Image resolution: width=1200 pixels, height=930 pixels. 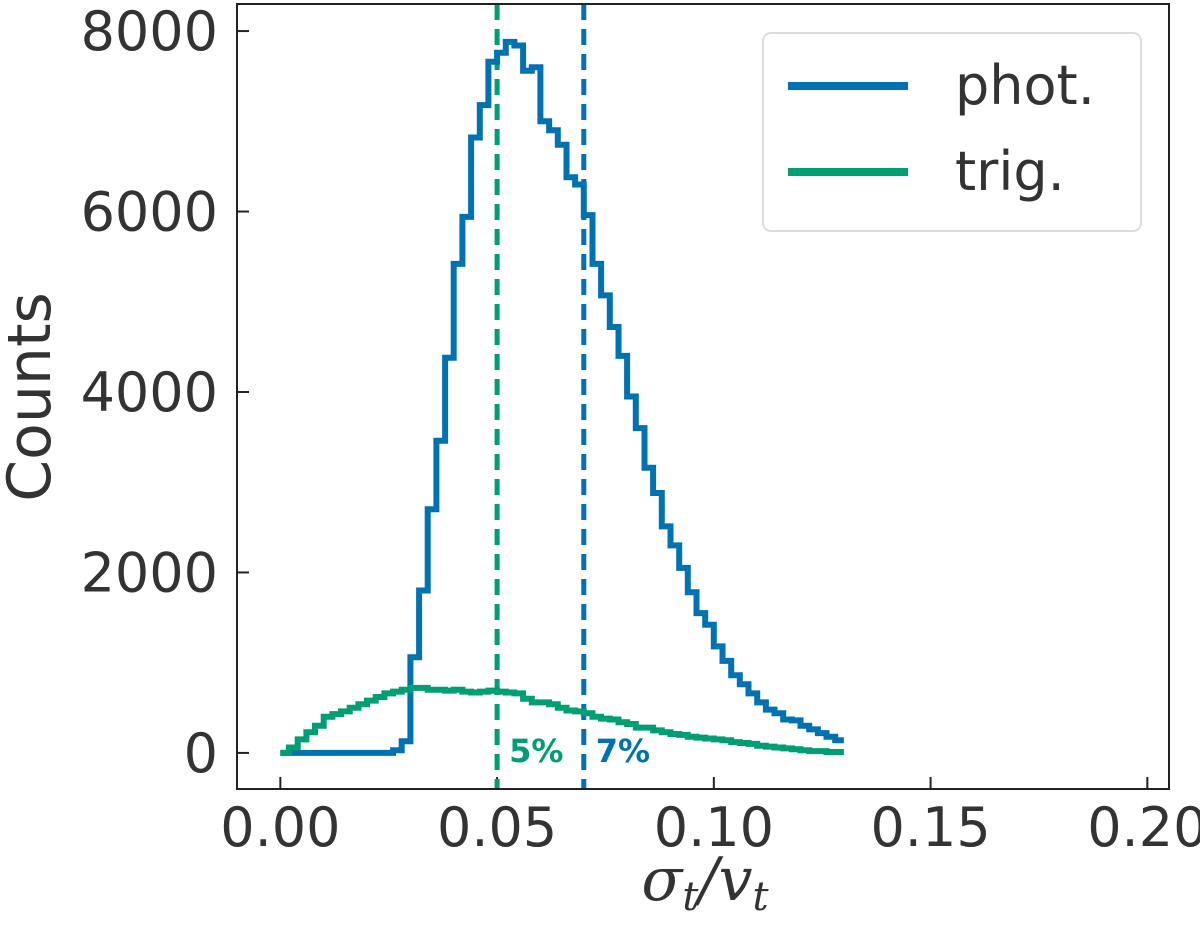 What do you see at coordinates (562, 720) in the screenshot?
I see `series-trig-step` at bounding box center [562, 720].